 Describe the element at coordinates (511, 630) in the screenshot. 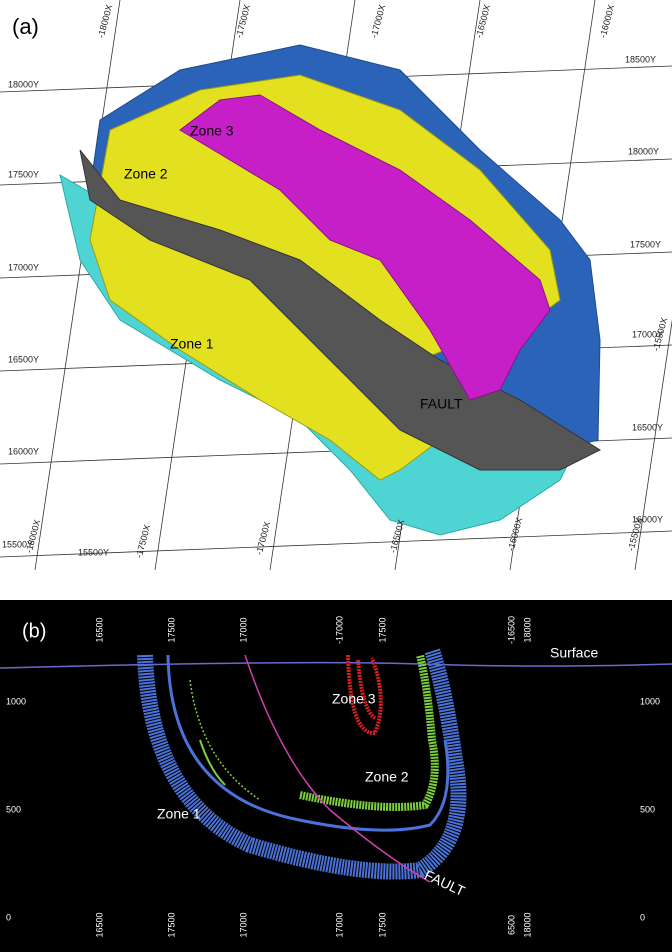

I see `top-label: -16500` at that location.